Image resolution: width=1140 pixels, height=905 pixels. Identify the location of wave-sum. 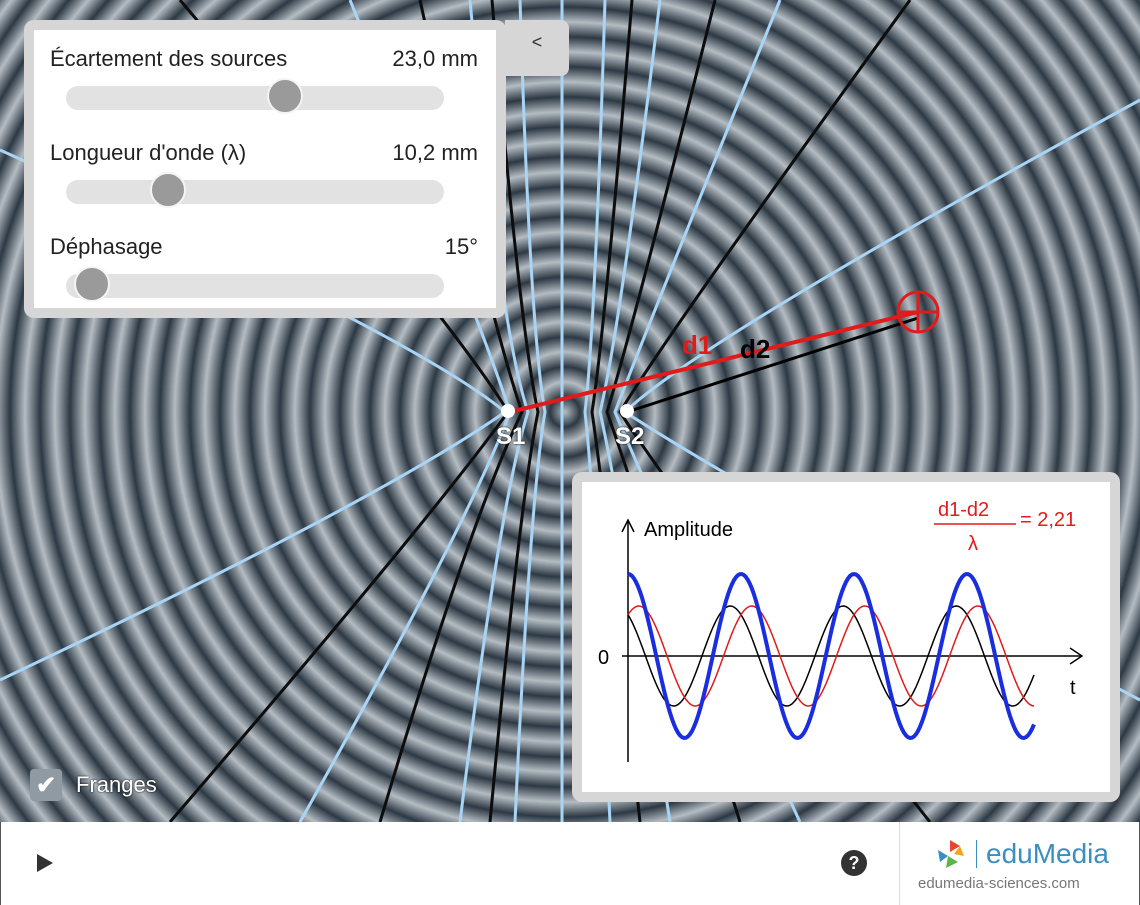
(831, 656).